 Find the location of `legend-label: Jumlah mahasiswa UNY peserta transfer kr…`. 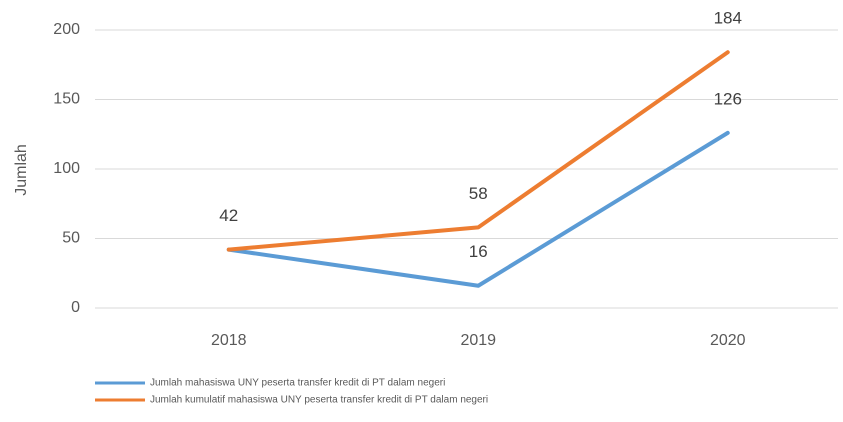

legend-label: Jumlah mahasiswa UNY peserta transfer kr… is located at coordinates (297, 383).